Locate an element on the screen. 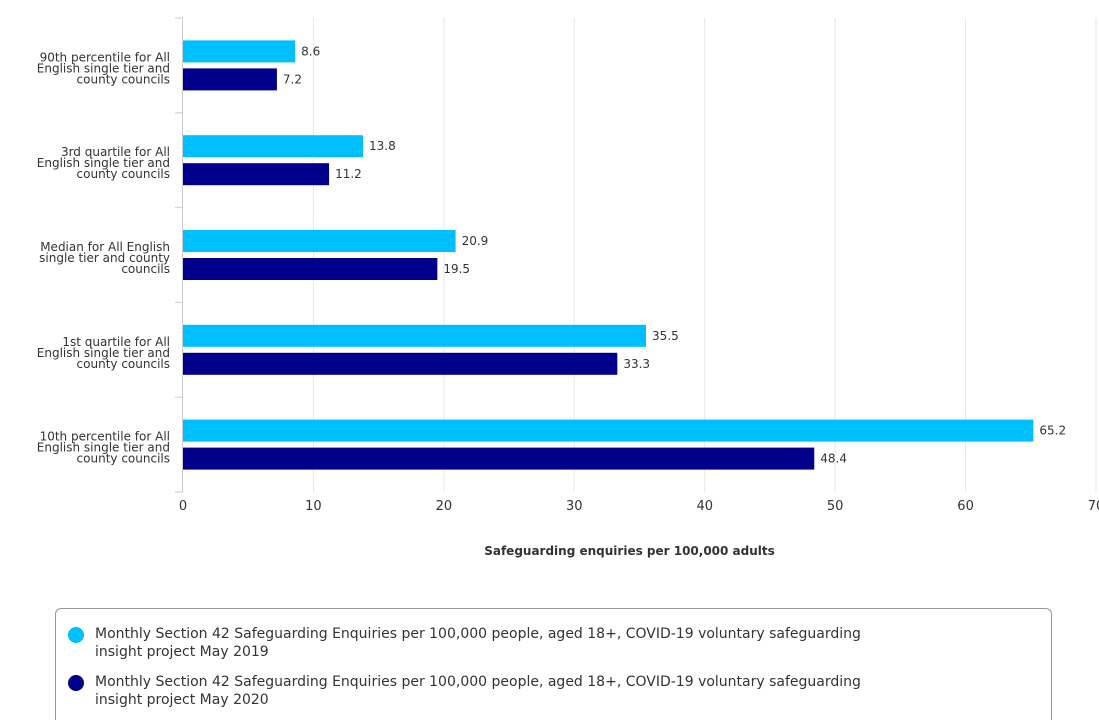  x-tick-label-10: 10 is located at coordinates (313, 506).